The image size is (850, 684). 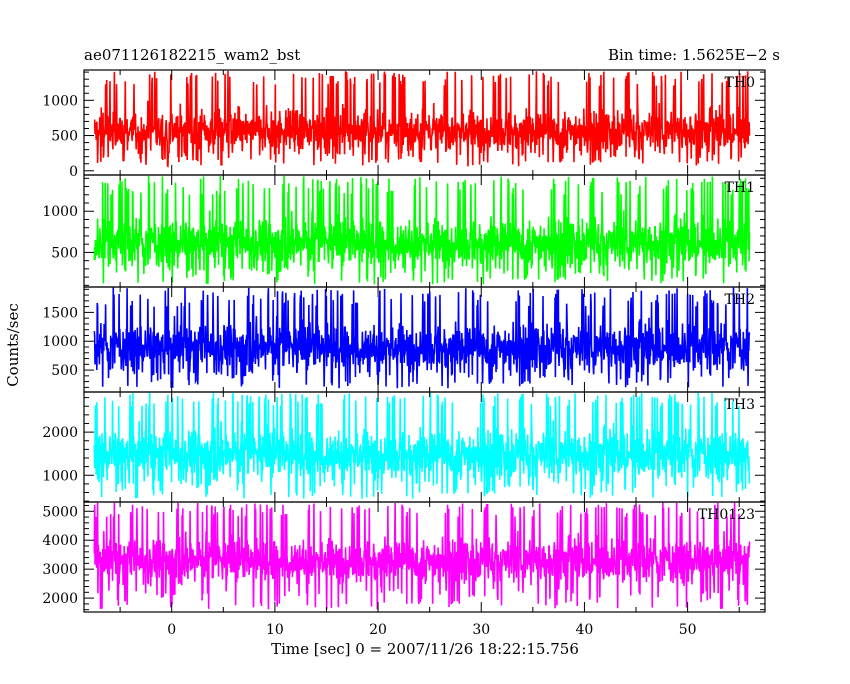 I want to click on series-label-th0123: TH0123, so click(x=726, y=515).